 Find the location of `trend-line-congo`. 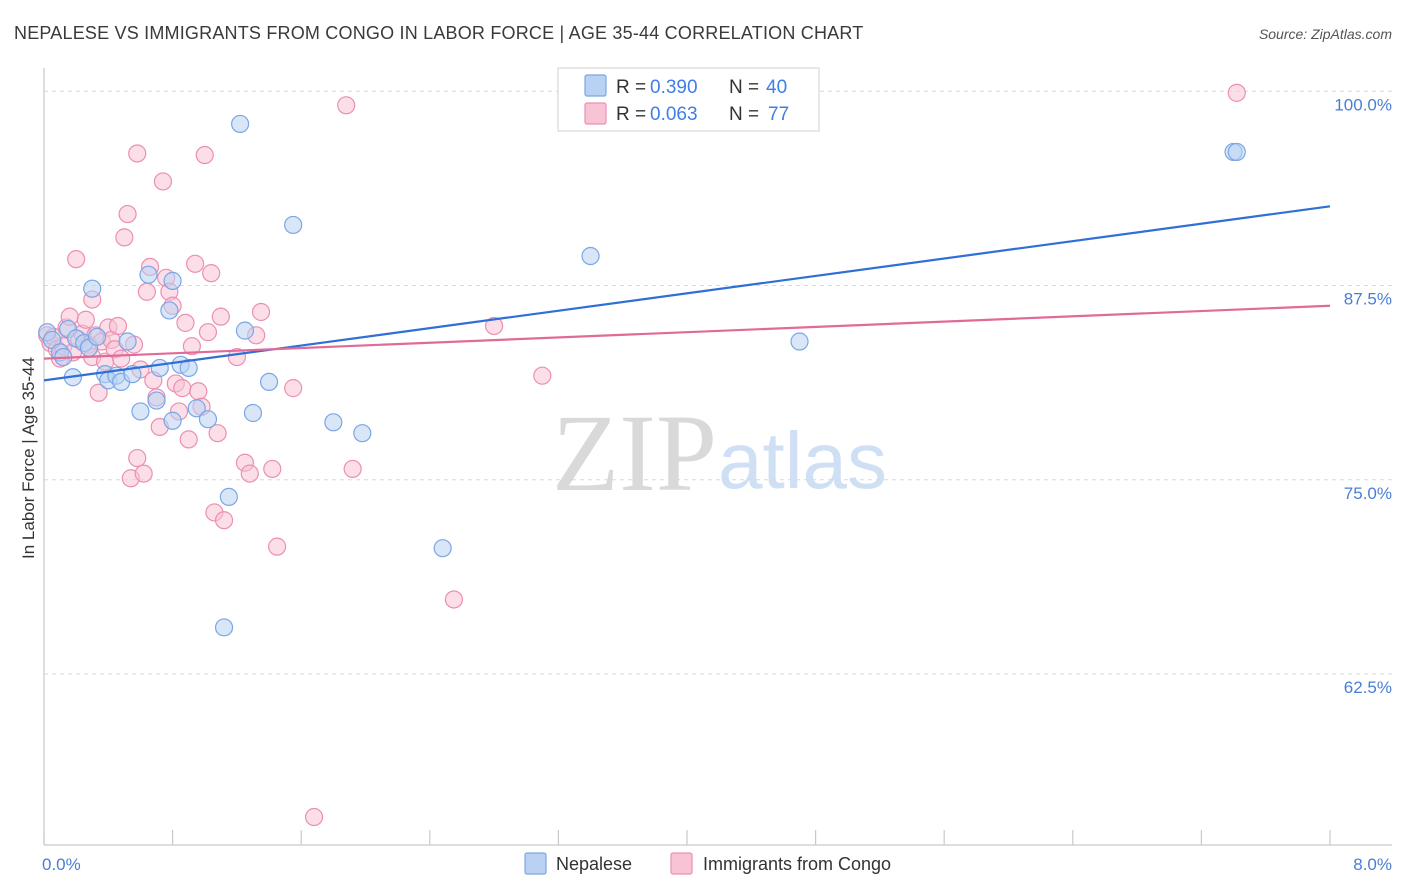

trend-line-congo is located at coordinates (687, 332).